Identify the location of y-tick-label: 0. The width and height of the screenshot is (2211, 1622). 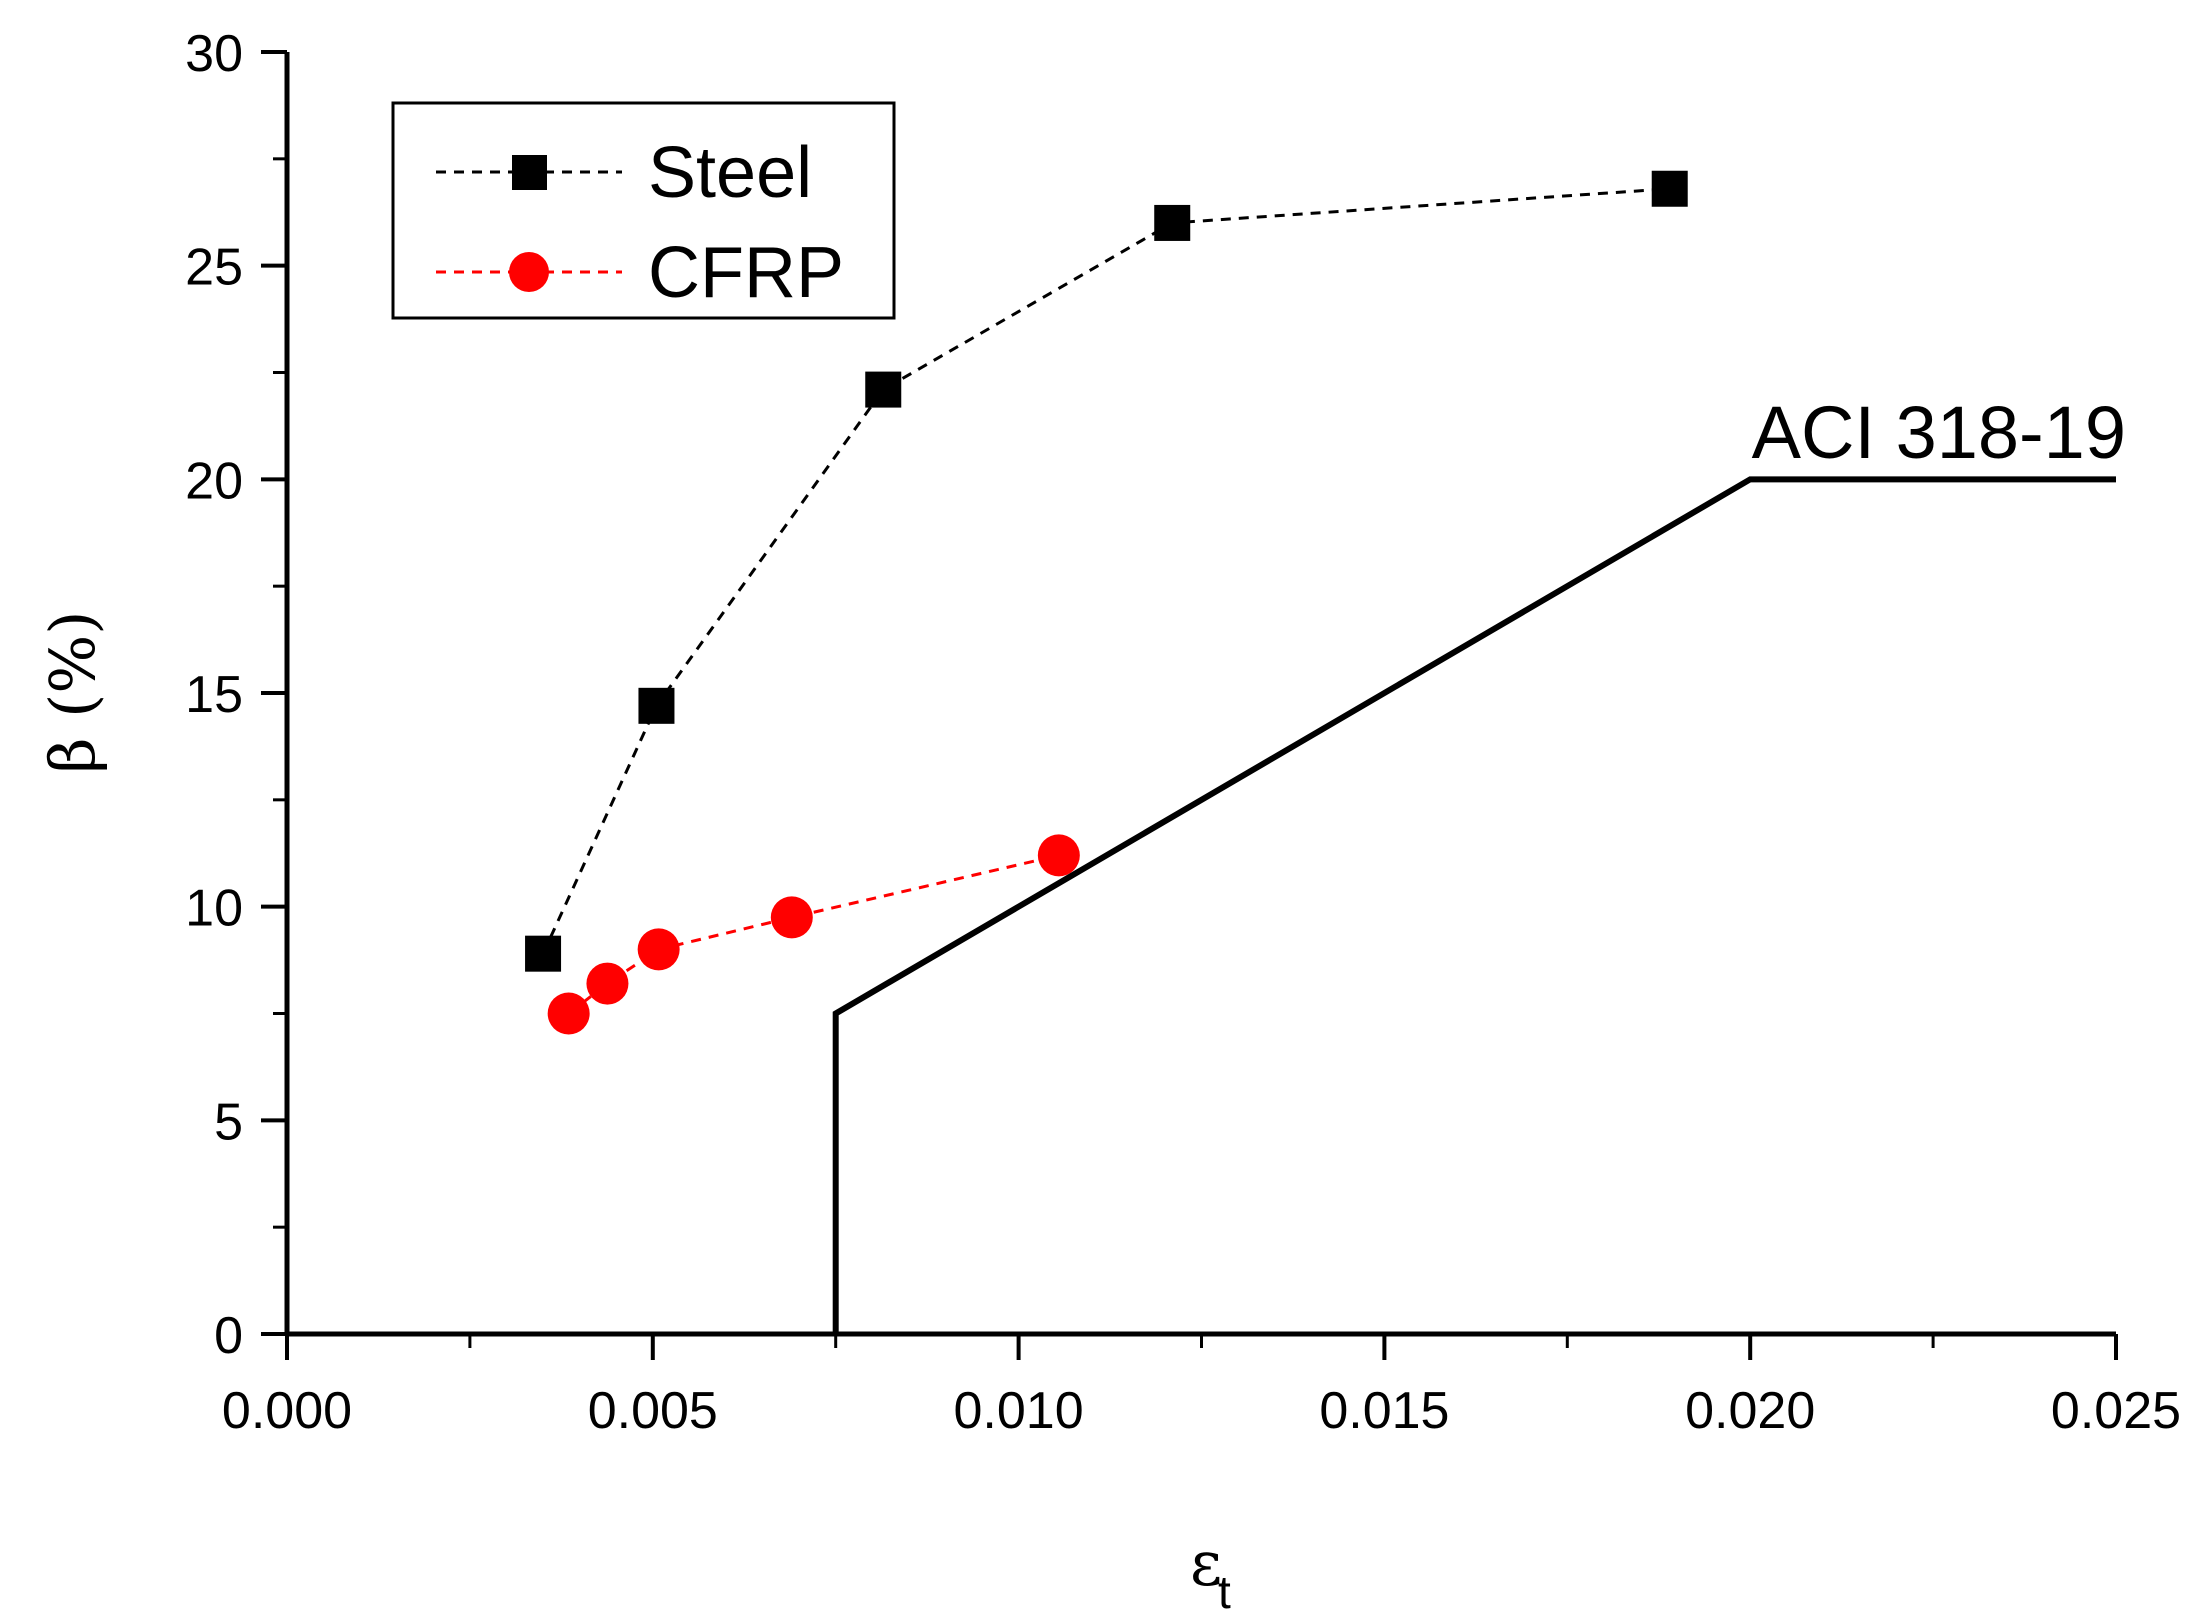
(228, 1336).